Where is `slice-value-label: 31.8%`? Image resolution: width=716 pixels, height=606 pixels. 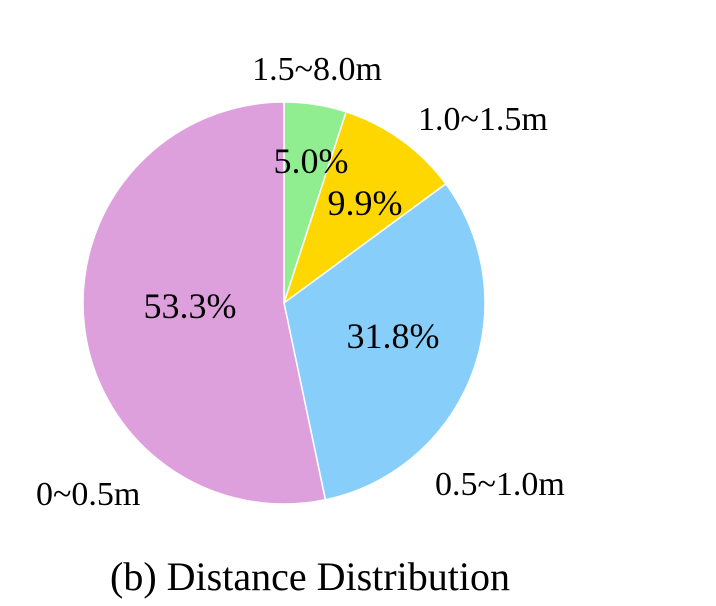
slice-value-label: 31.8% is located at coordinates (393, 336).